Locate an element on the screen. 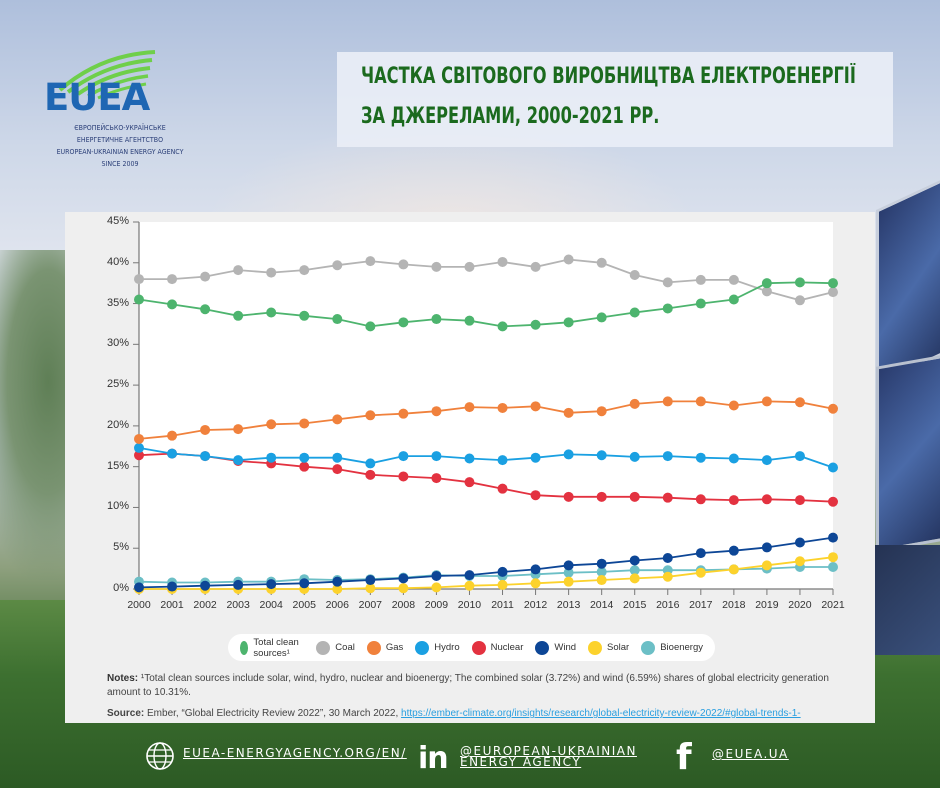 Image resolution: width=940 pixels, height=788 pixels. x-tick-label: 2019 is located at coordinates (767, 605).